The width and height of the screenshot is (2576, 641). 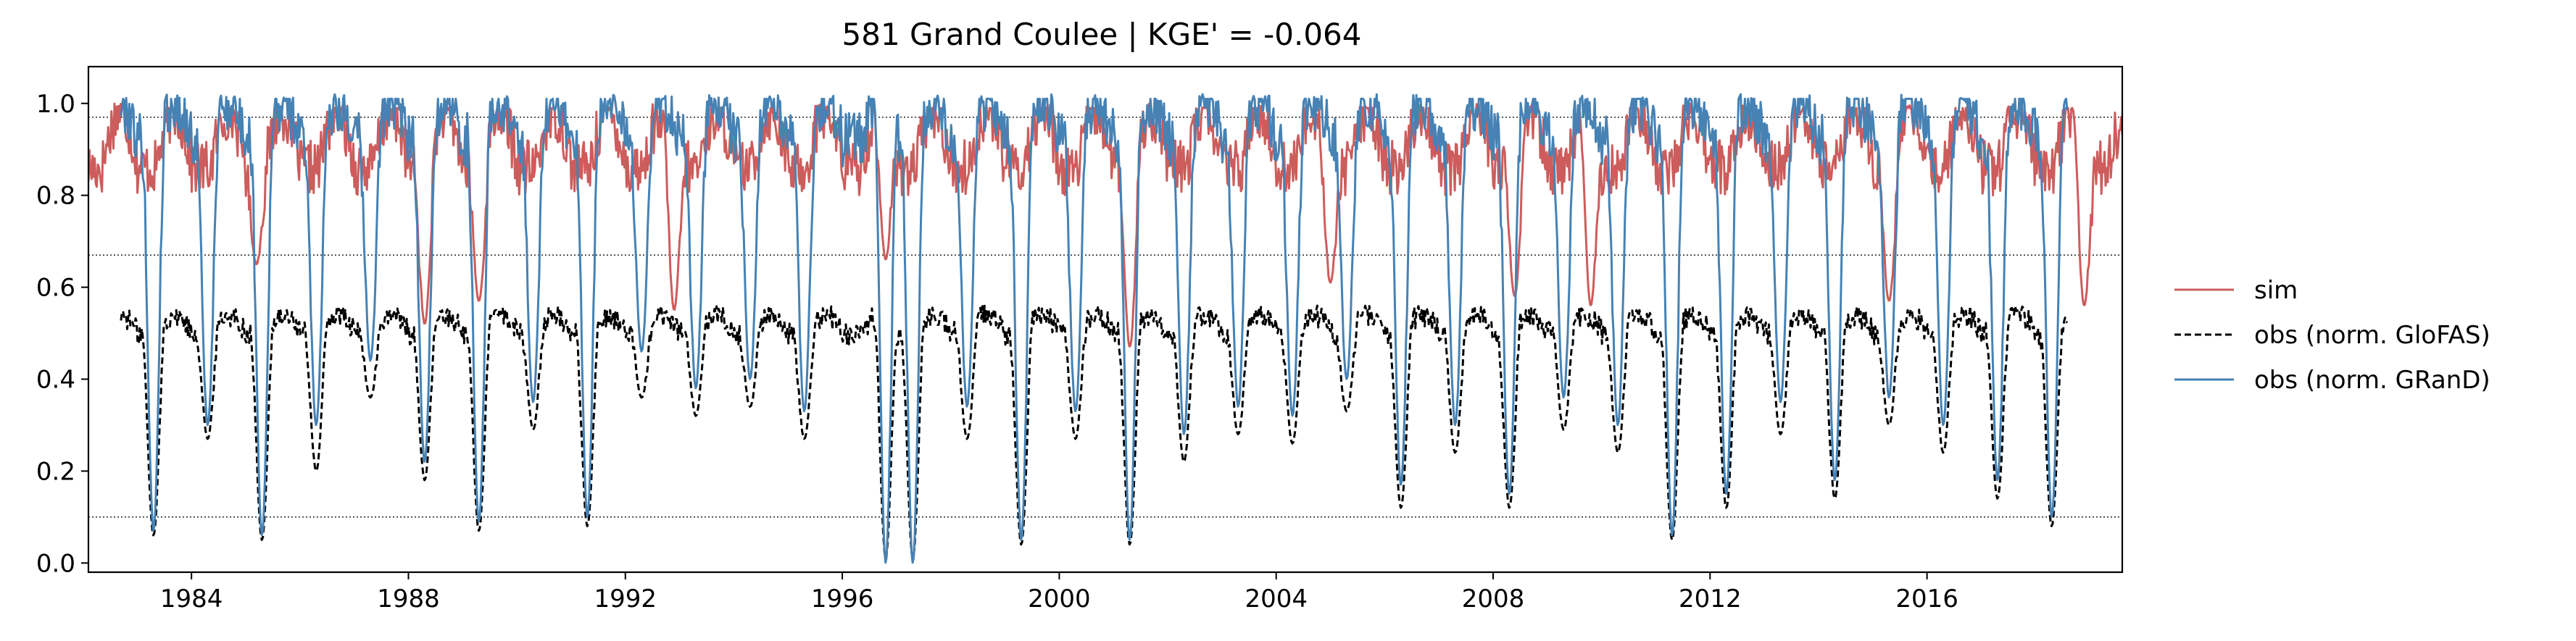 What do you see at coordinates (55, 564) in the screenshot?
I see `y-tick-label-0: 0.0` at bounding box center [55, 564].